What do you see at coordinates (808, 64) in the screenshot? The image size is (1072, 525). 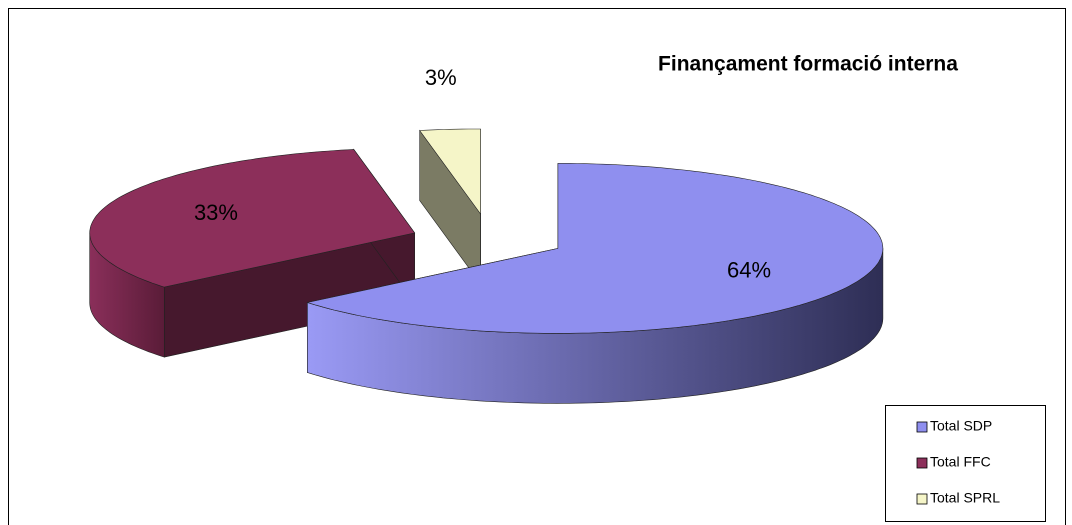 I see `chart-title: Finançament formació interna` at bounding box center [808, 64].